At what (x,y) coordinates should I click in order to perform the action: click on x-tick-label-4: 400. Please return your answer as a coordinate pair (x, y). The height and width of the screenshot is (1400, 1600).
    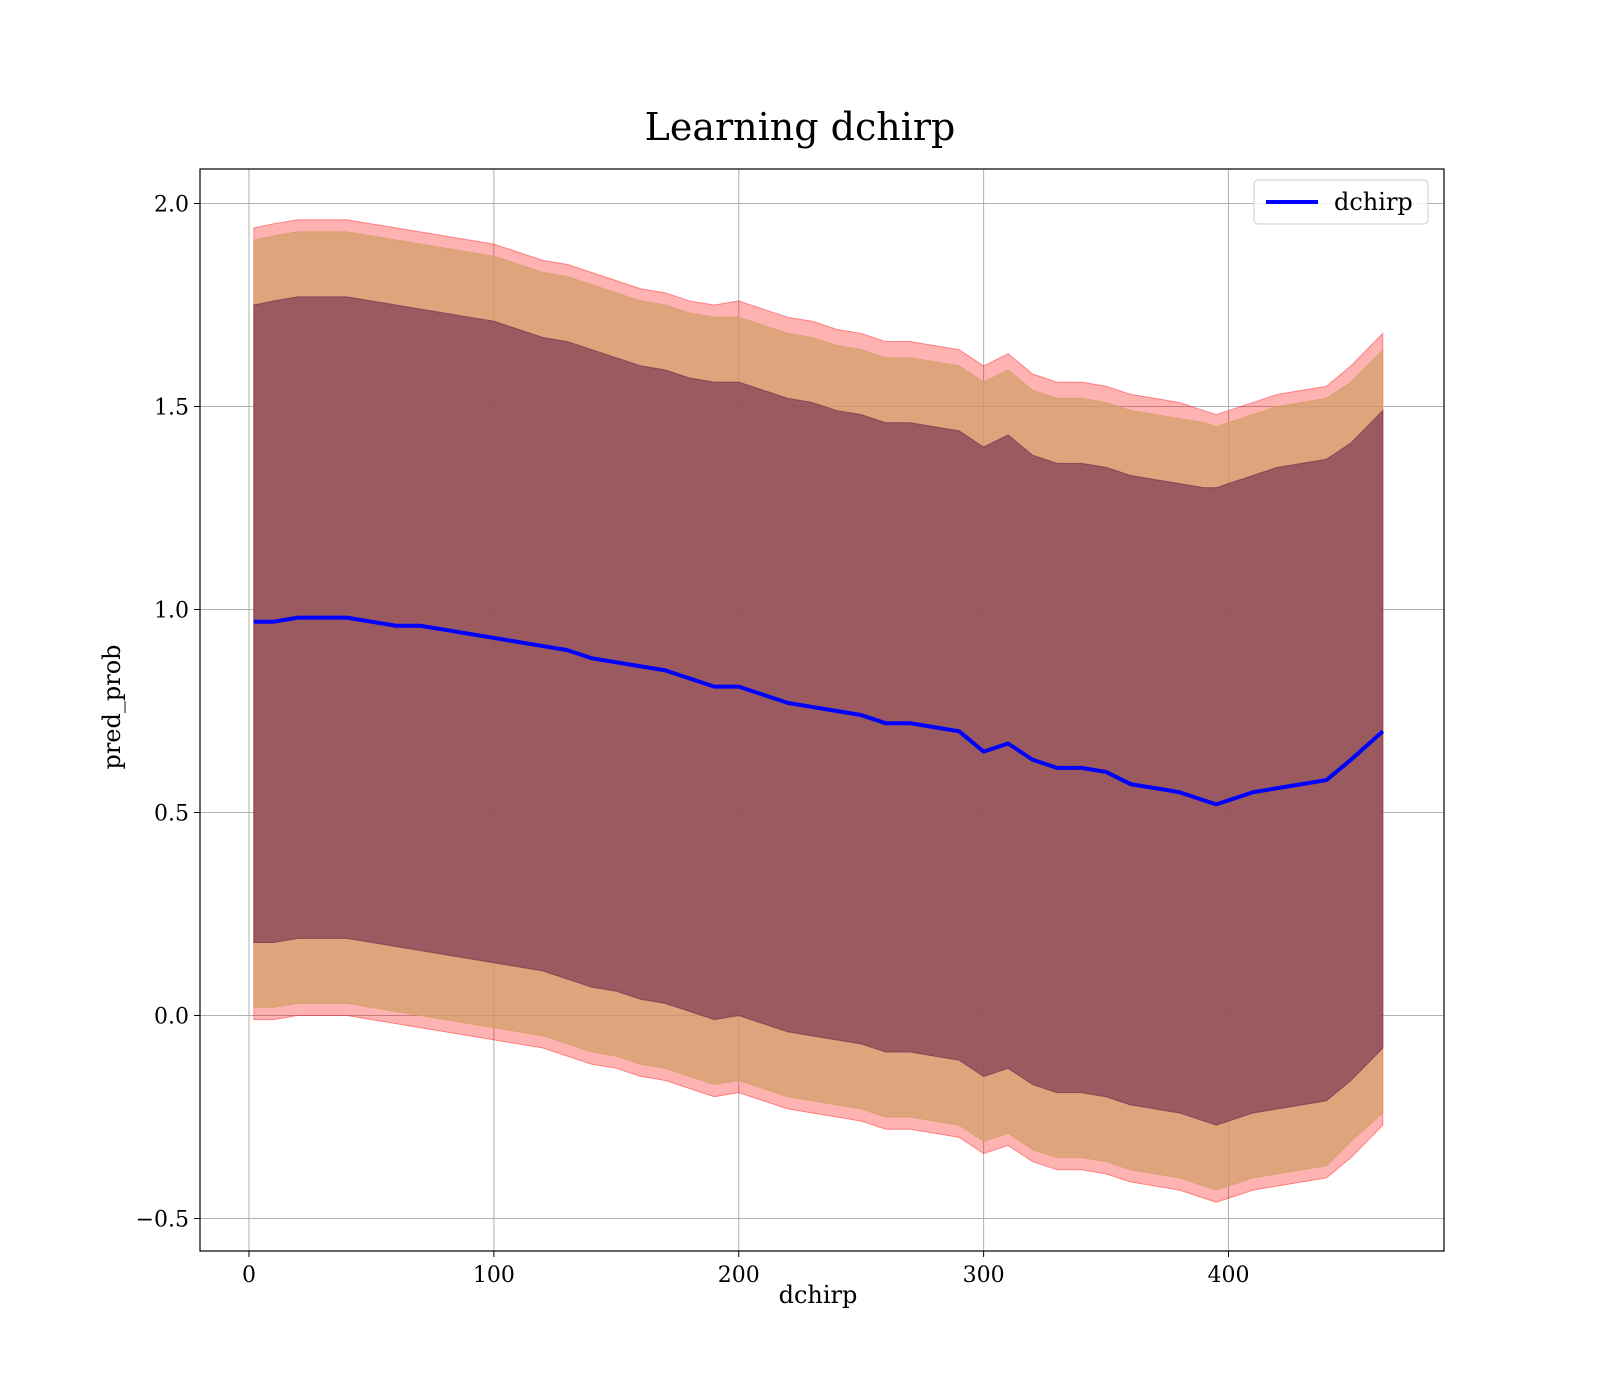
    Looking at the image, I should click on (1229, 1275).